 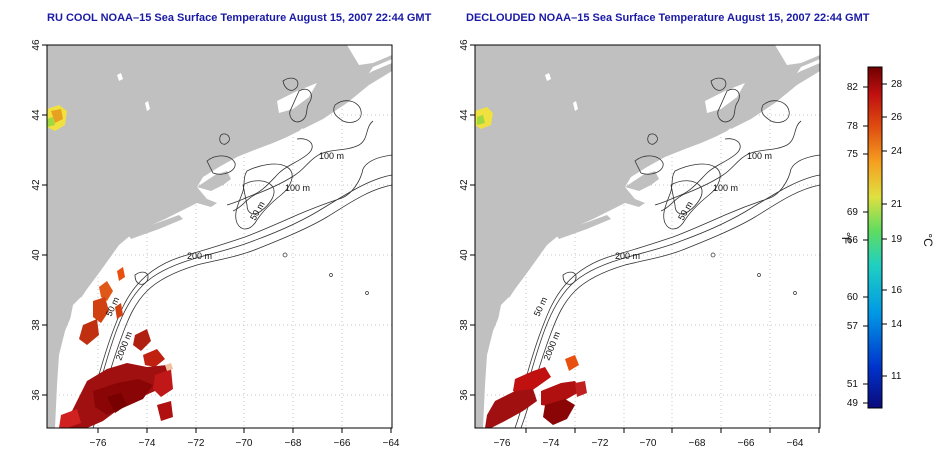 I want to click on right-x-tick: −70, so click(x=648, y=443).